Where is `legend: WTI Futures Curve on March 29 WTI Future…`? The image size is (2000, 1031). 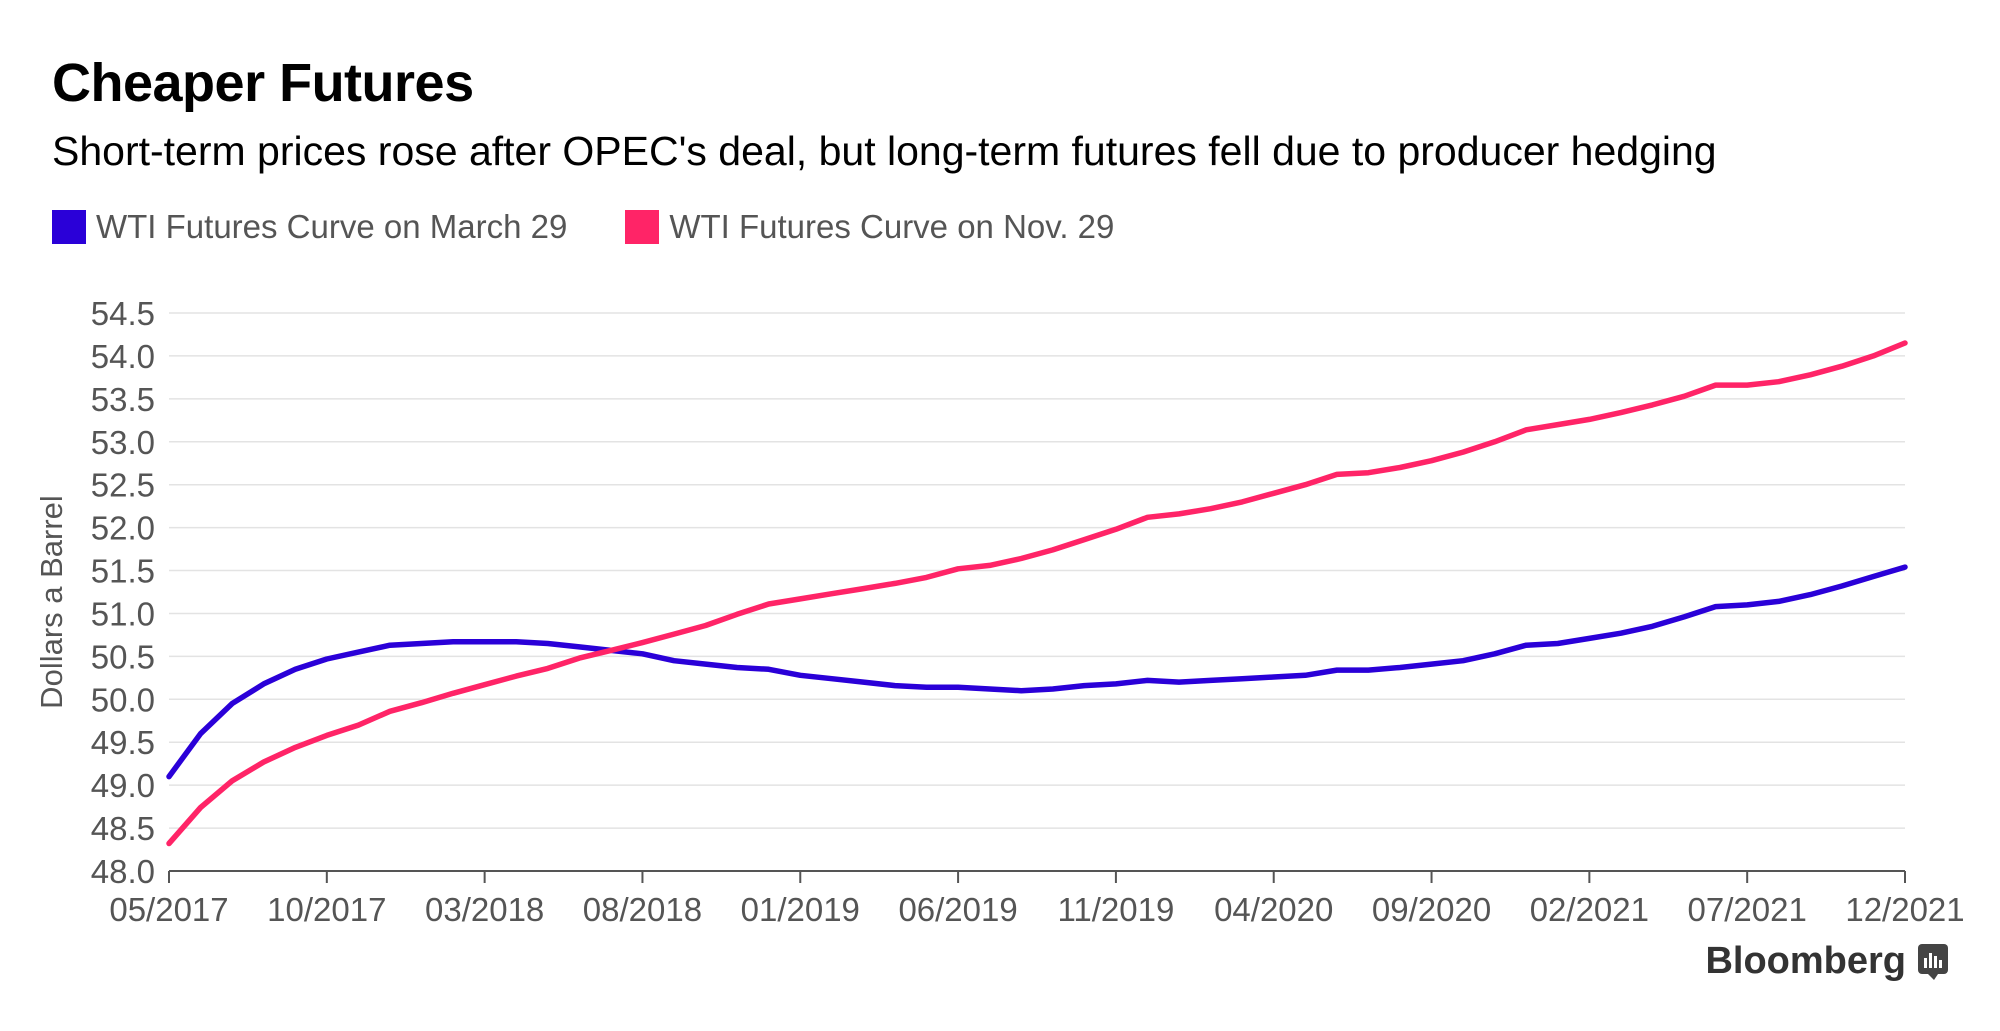
legend: WTI Futures Curve on March 29 WTI Future… is located at coordinates (612, 227).